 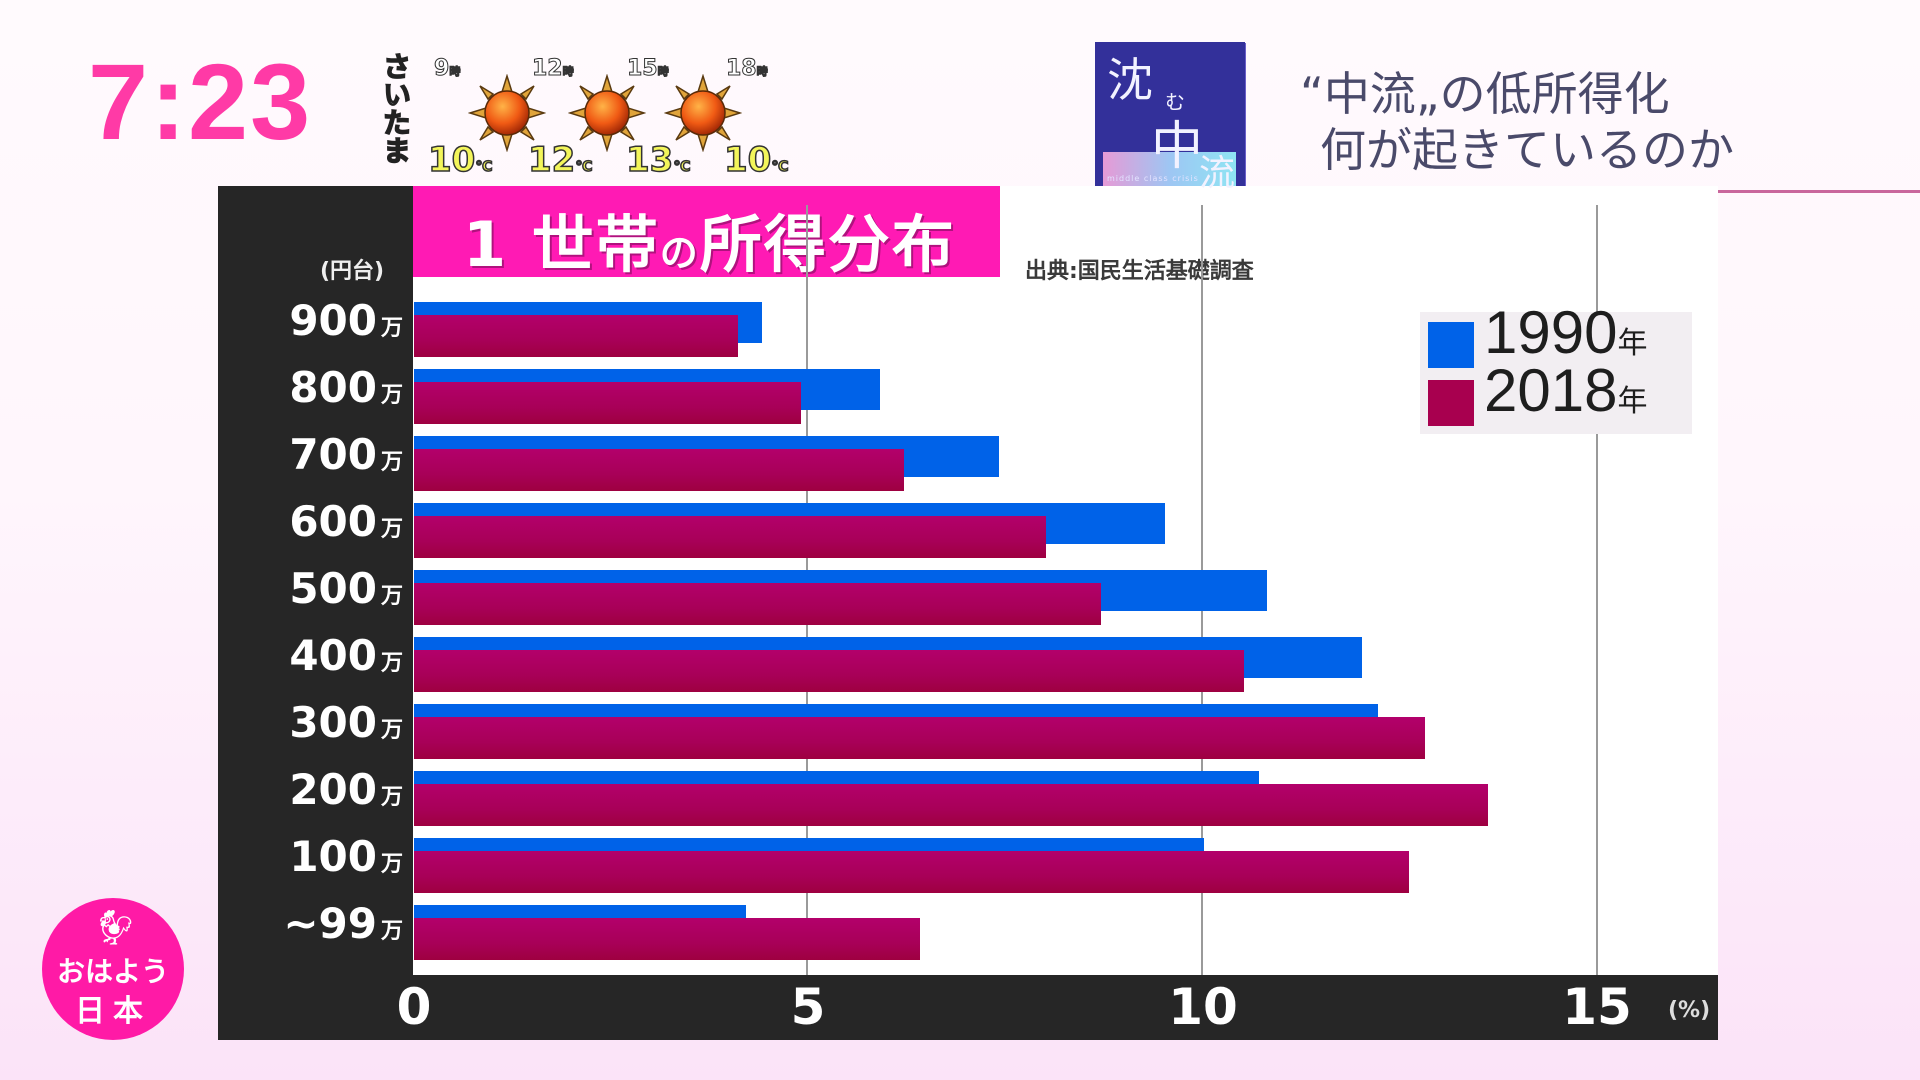 I want to click on category-label: 800 万, so click(x=346, y=387).